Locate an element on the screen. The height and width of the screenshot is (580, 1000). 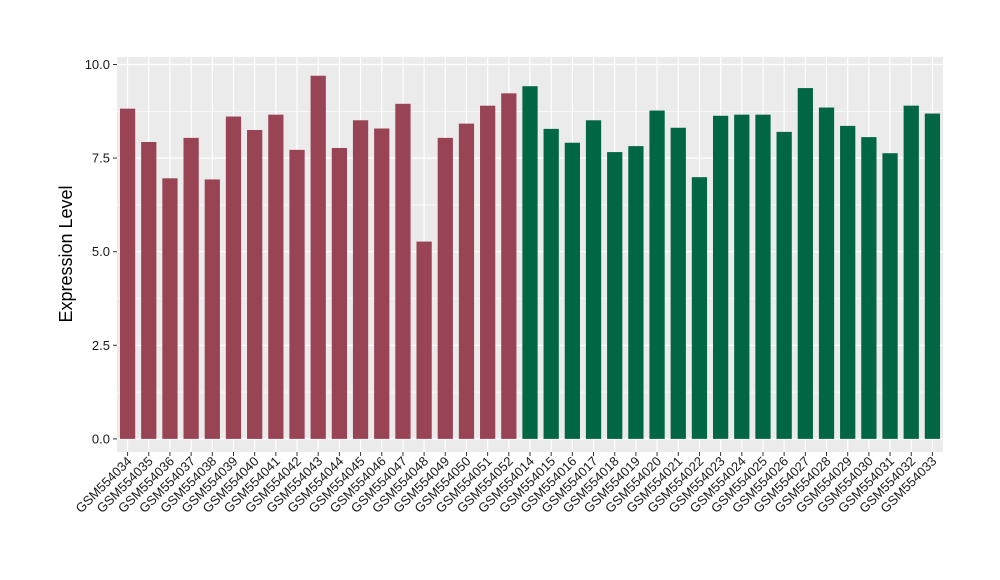
bar-gsm554033 is located at coordinates (932, 276).